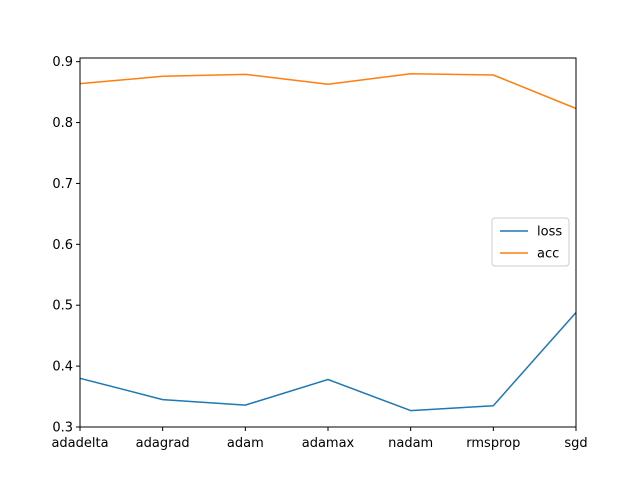  Describe the element at coordinates (62, 367) in the screenshot. I see `y-tick-label: 0.4` at that location.